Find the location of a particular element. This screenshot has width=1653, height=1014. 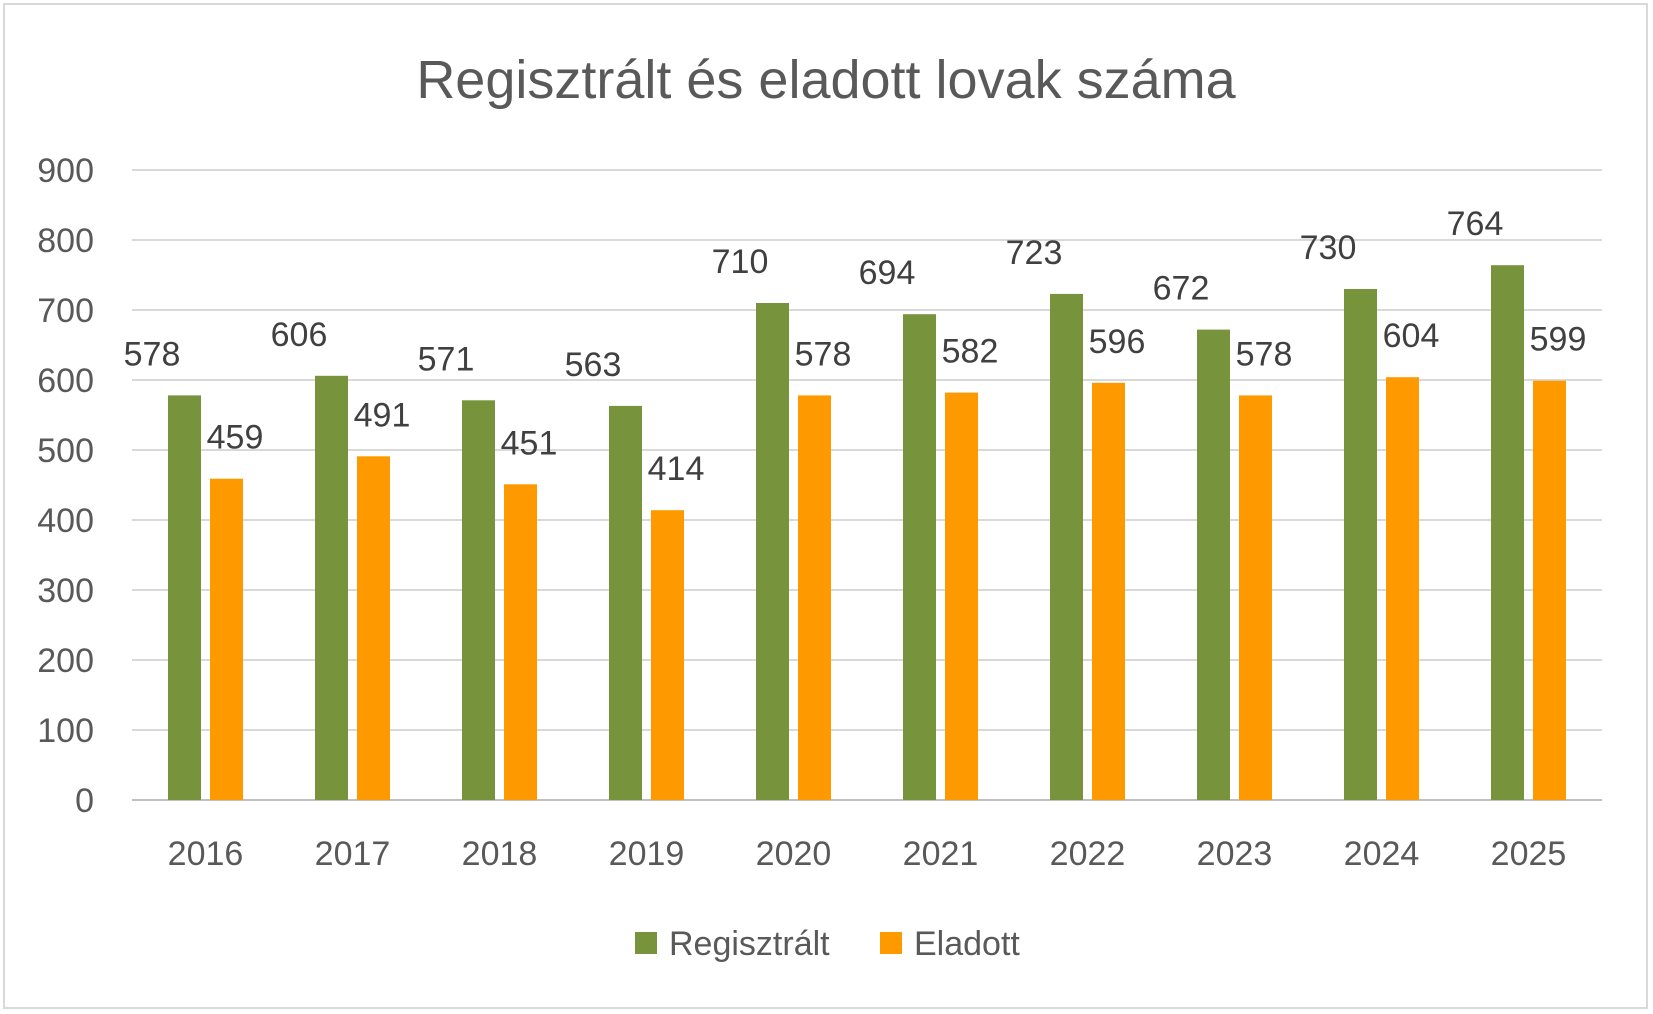

data-label-eladott-2021: 582 is located at coordinates (970, 352).